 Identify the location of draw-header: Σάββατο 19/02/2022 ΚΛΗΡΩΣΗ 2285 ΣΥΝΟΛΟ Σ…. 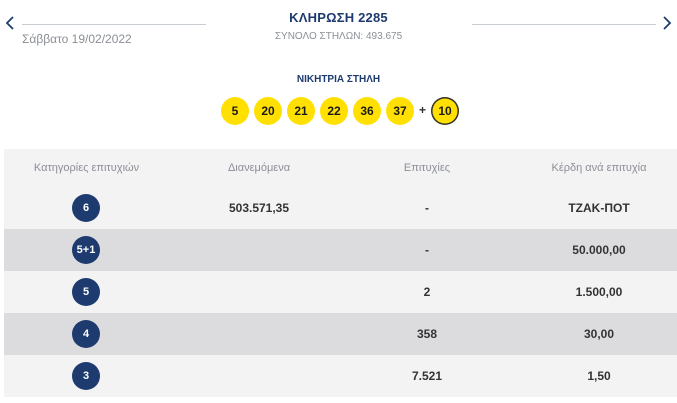
(338, 28).